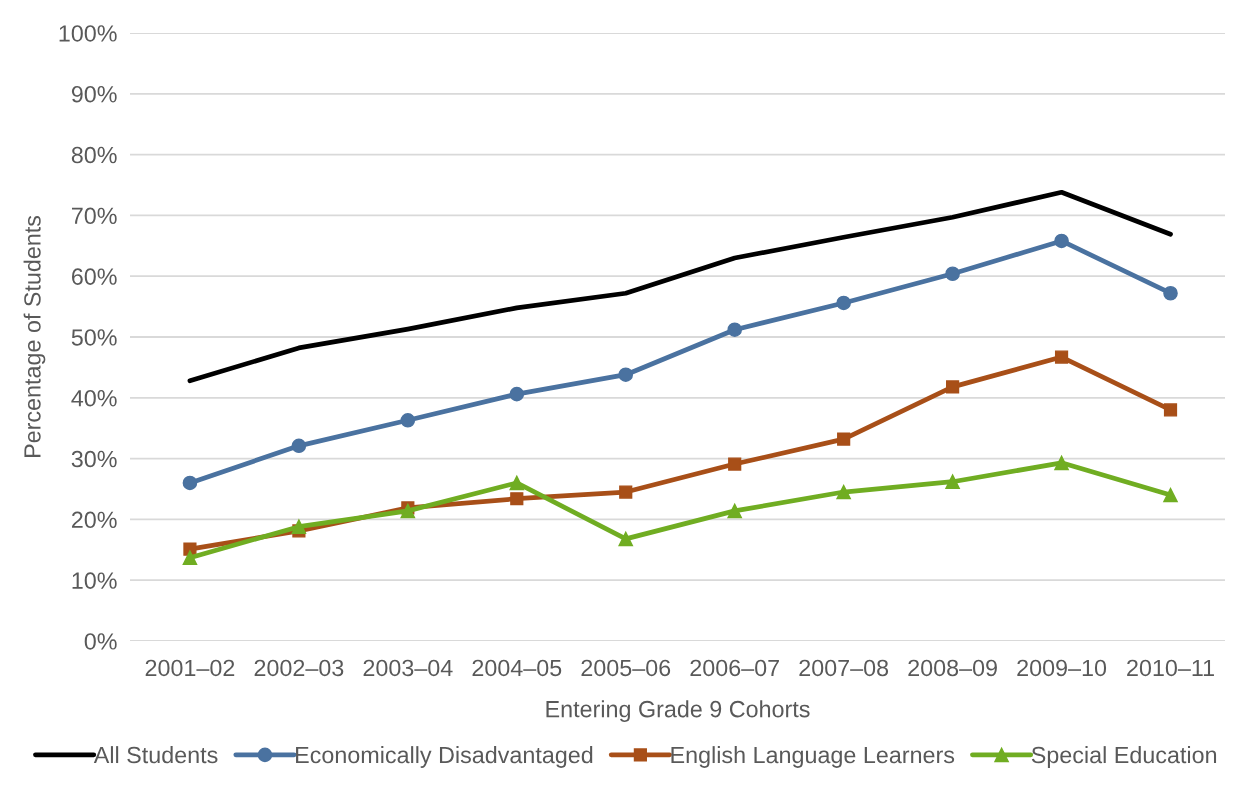 The height and width of the screenshot is (785, 1253). I want to click on y-tick-label: 0%, so click(100, 641).